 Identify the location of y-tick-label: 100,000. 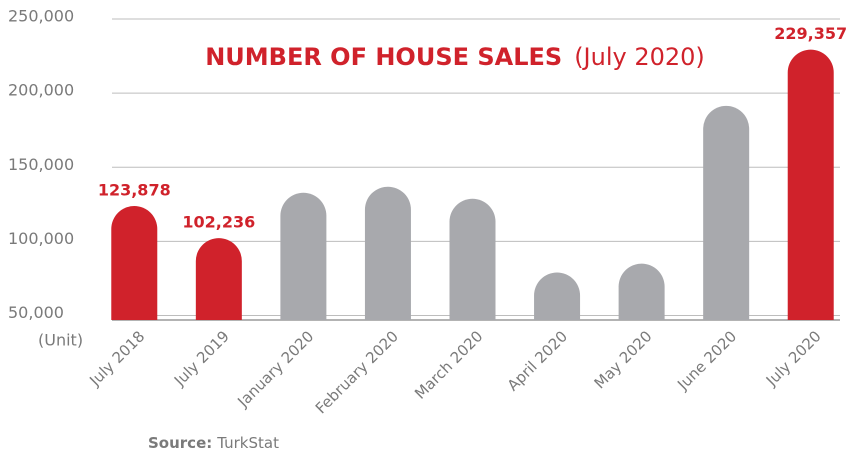
(41, 238).